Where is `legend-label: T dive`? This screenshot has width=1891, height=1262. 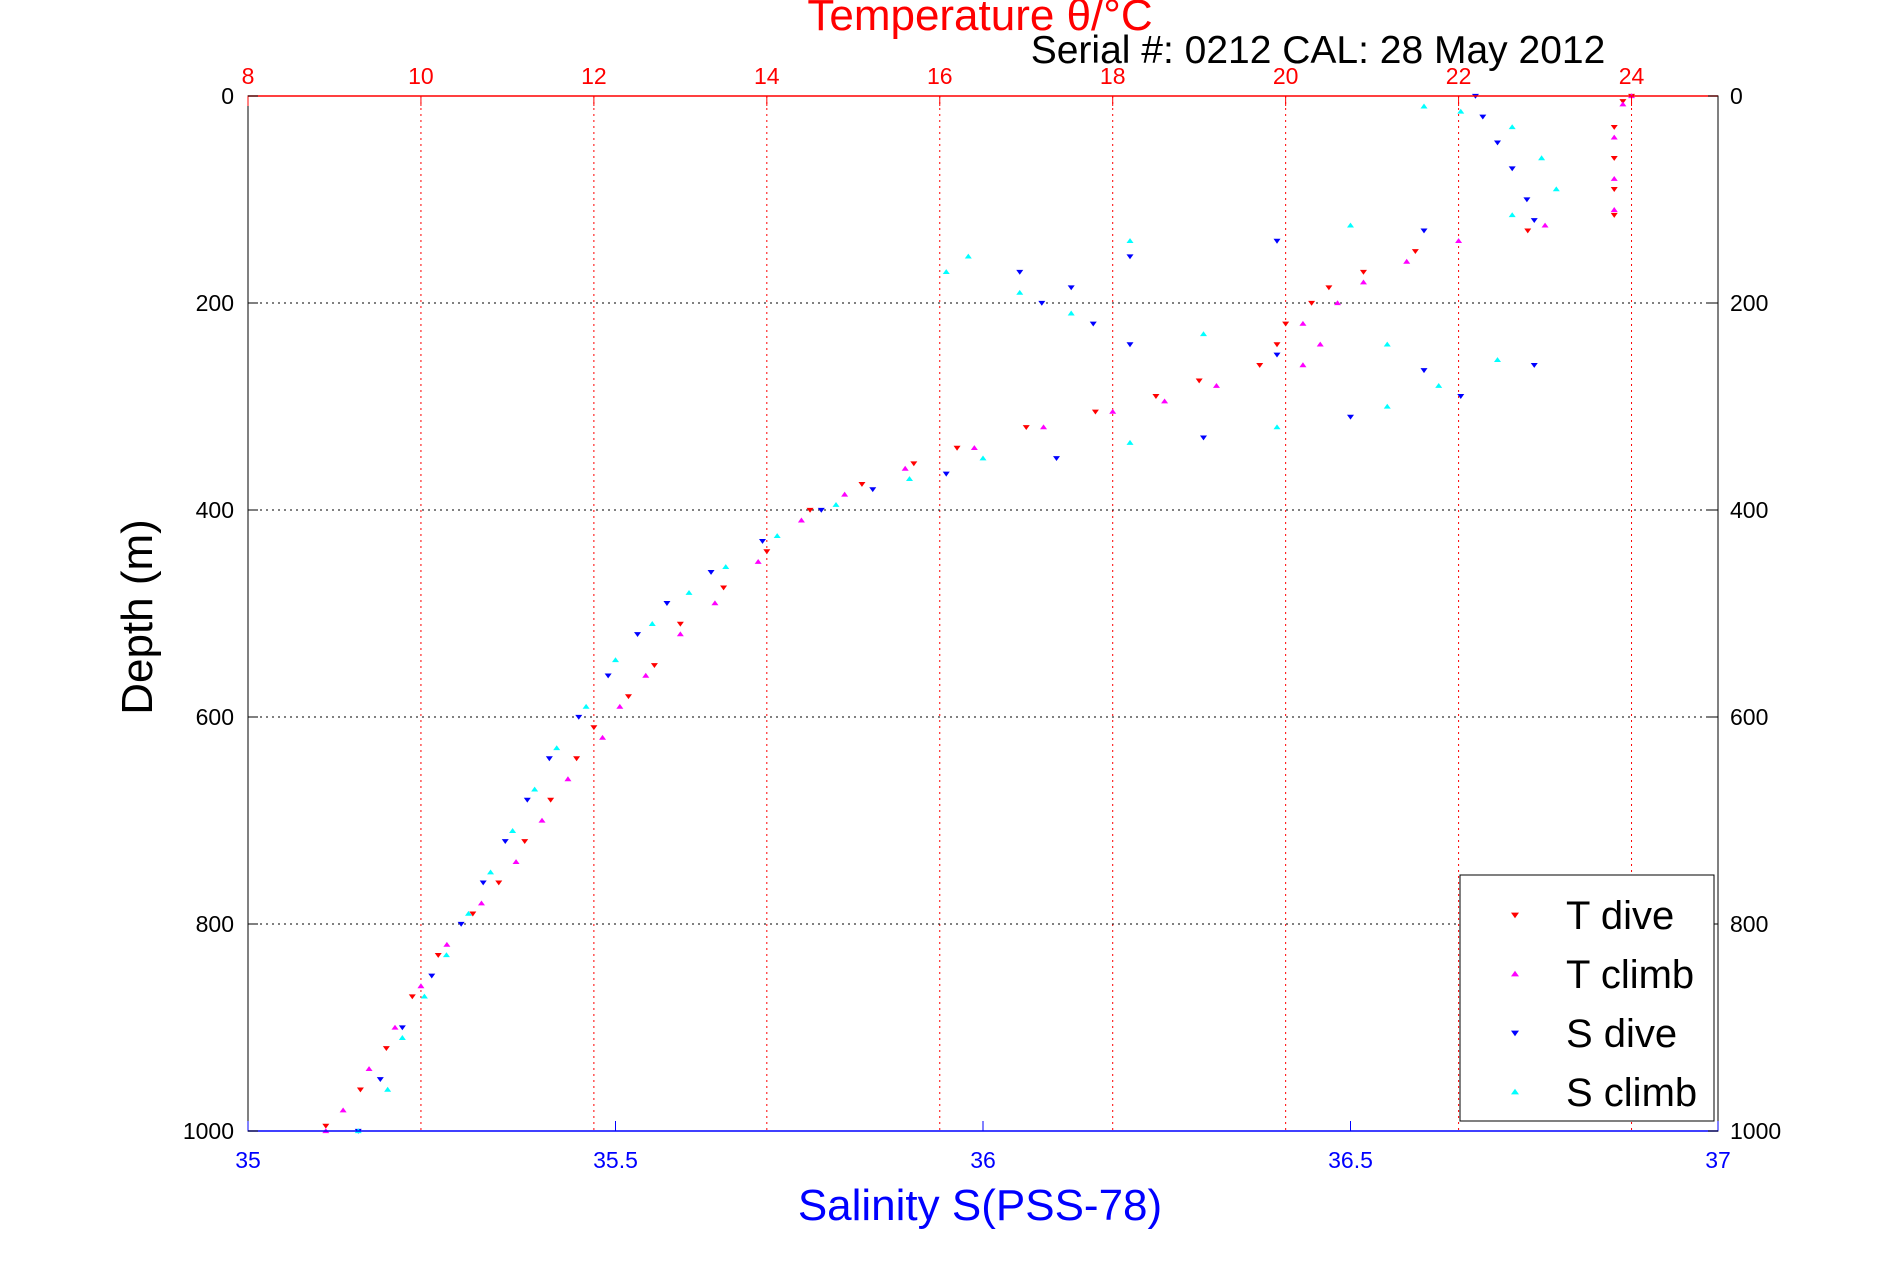
legend-label: T dive is located at coordinates (1620, 916).